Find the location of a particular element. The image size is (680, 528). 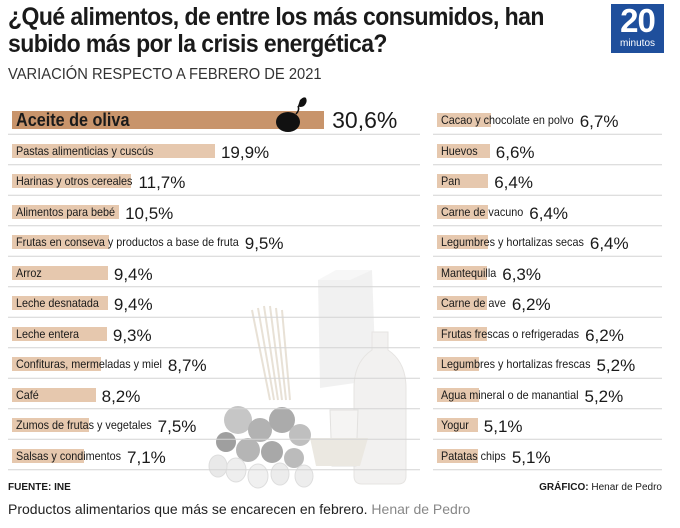

20minutos-logo: 20 minutos is located at coordinates (637, 28).